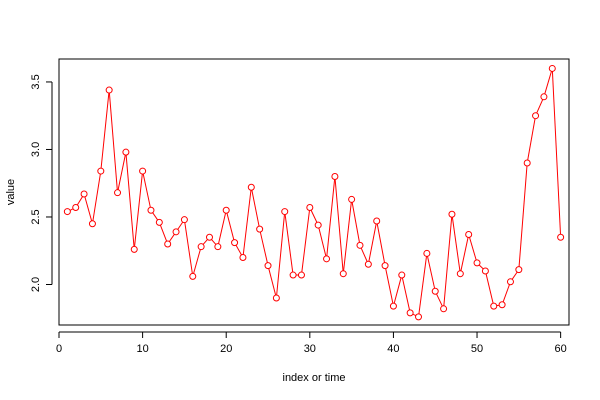 This screenshot has width=600, height=400. Describe the element at coordinates (41, 183) in the screenshot. I see `y-axis: 2.0 2.5 3.0 3.5` at that location.